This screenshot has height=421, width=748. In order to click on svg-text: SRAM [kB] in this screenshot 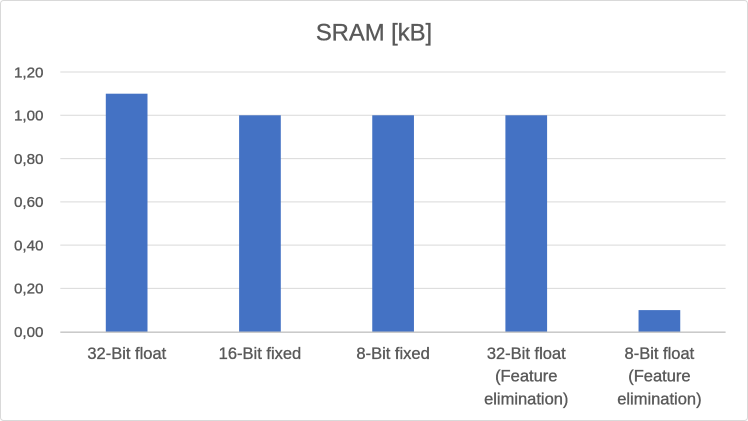, I will do `click(374, 32)`.